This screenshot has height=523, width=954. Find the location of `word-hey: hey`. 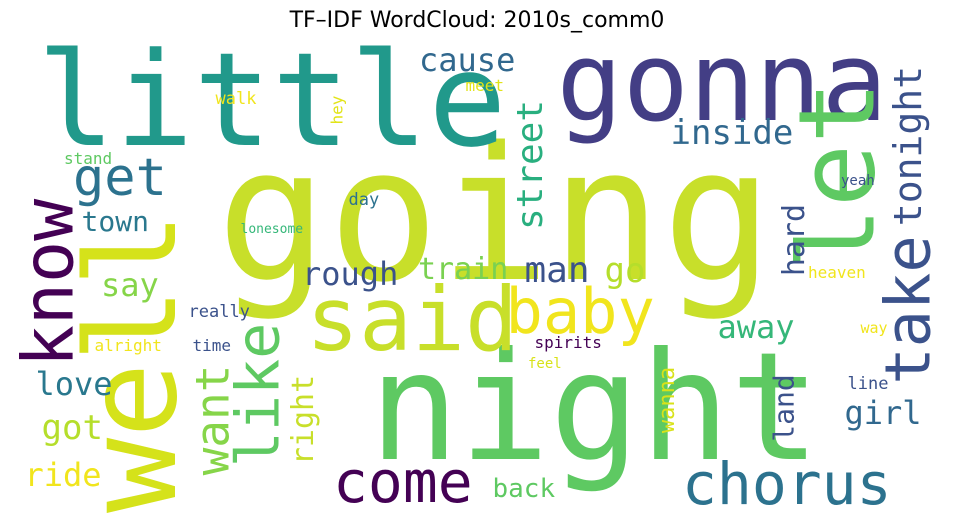

word-hey: hey is located at coordinates (336, 110).